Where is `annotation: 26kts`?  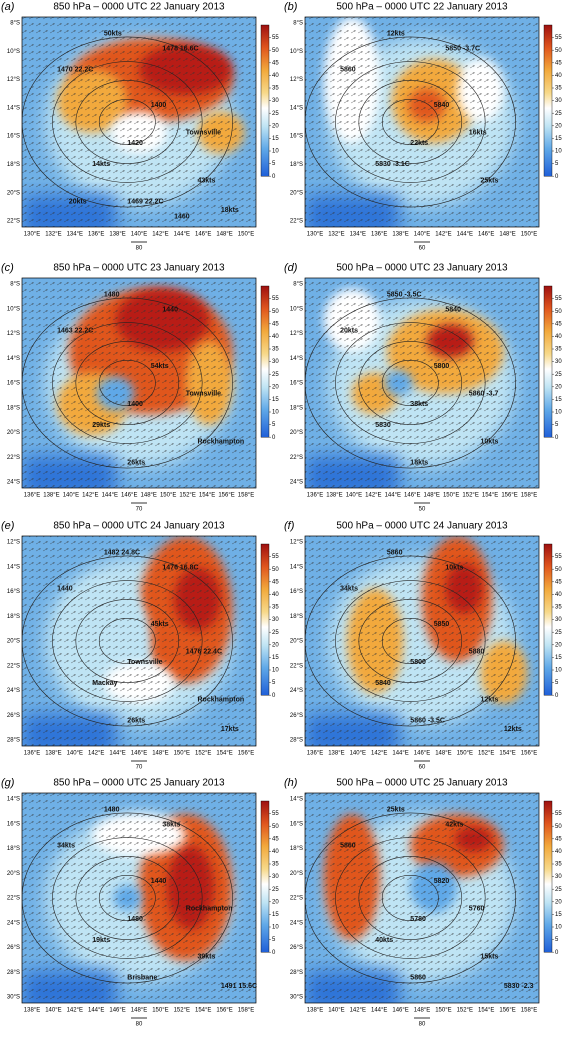 annotation: 26kts is located at coordinates (136, 463).